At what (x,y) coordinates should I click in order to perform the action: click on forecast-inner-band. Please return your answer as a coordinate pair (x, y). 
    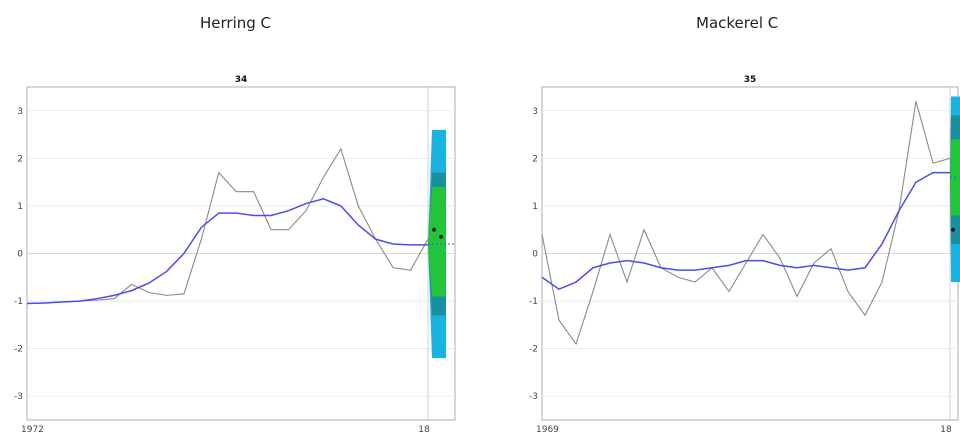
    Looking at the image, I should click on (437, 241).